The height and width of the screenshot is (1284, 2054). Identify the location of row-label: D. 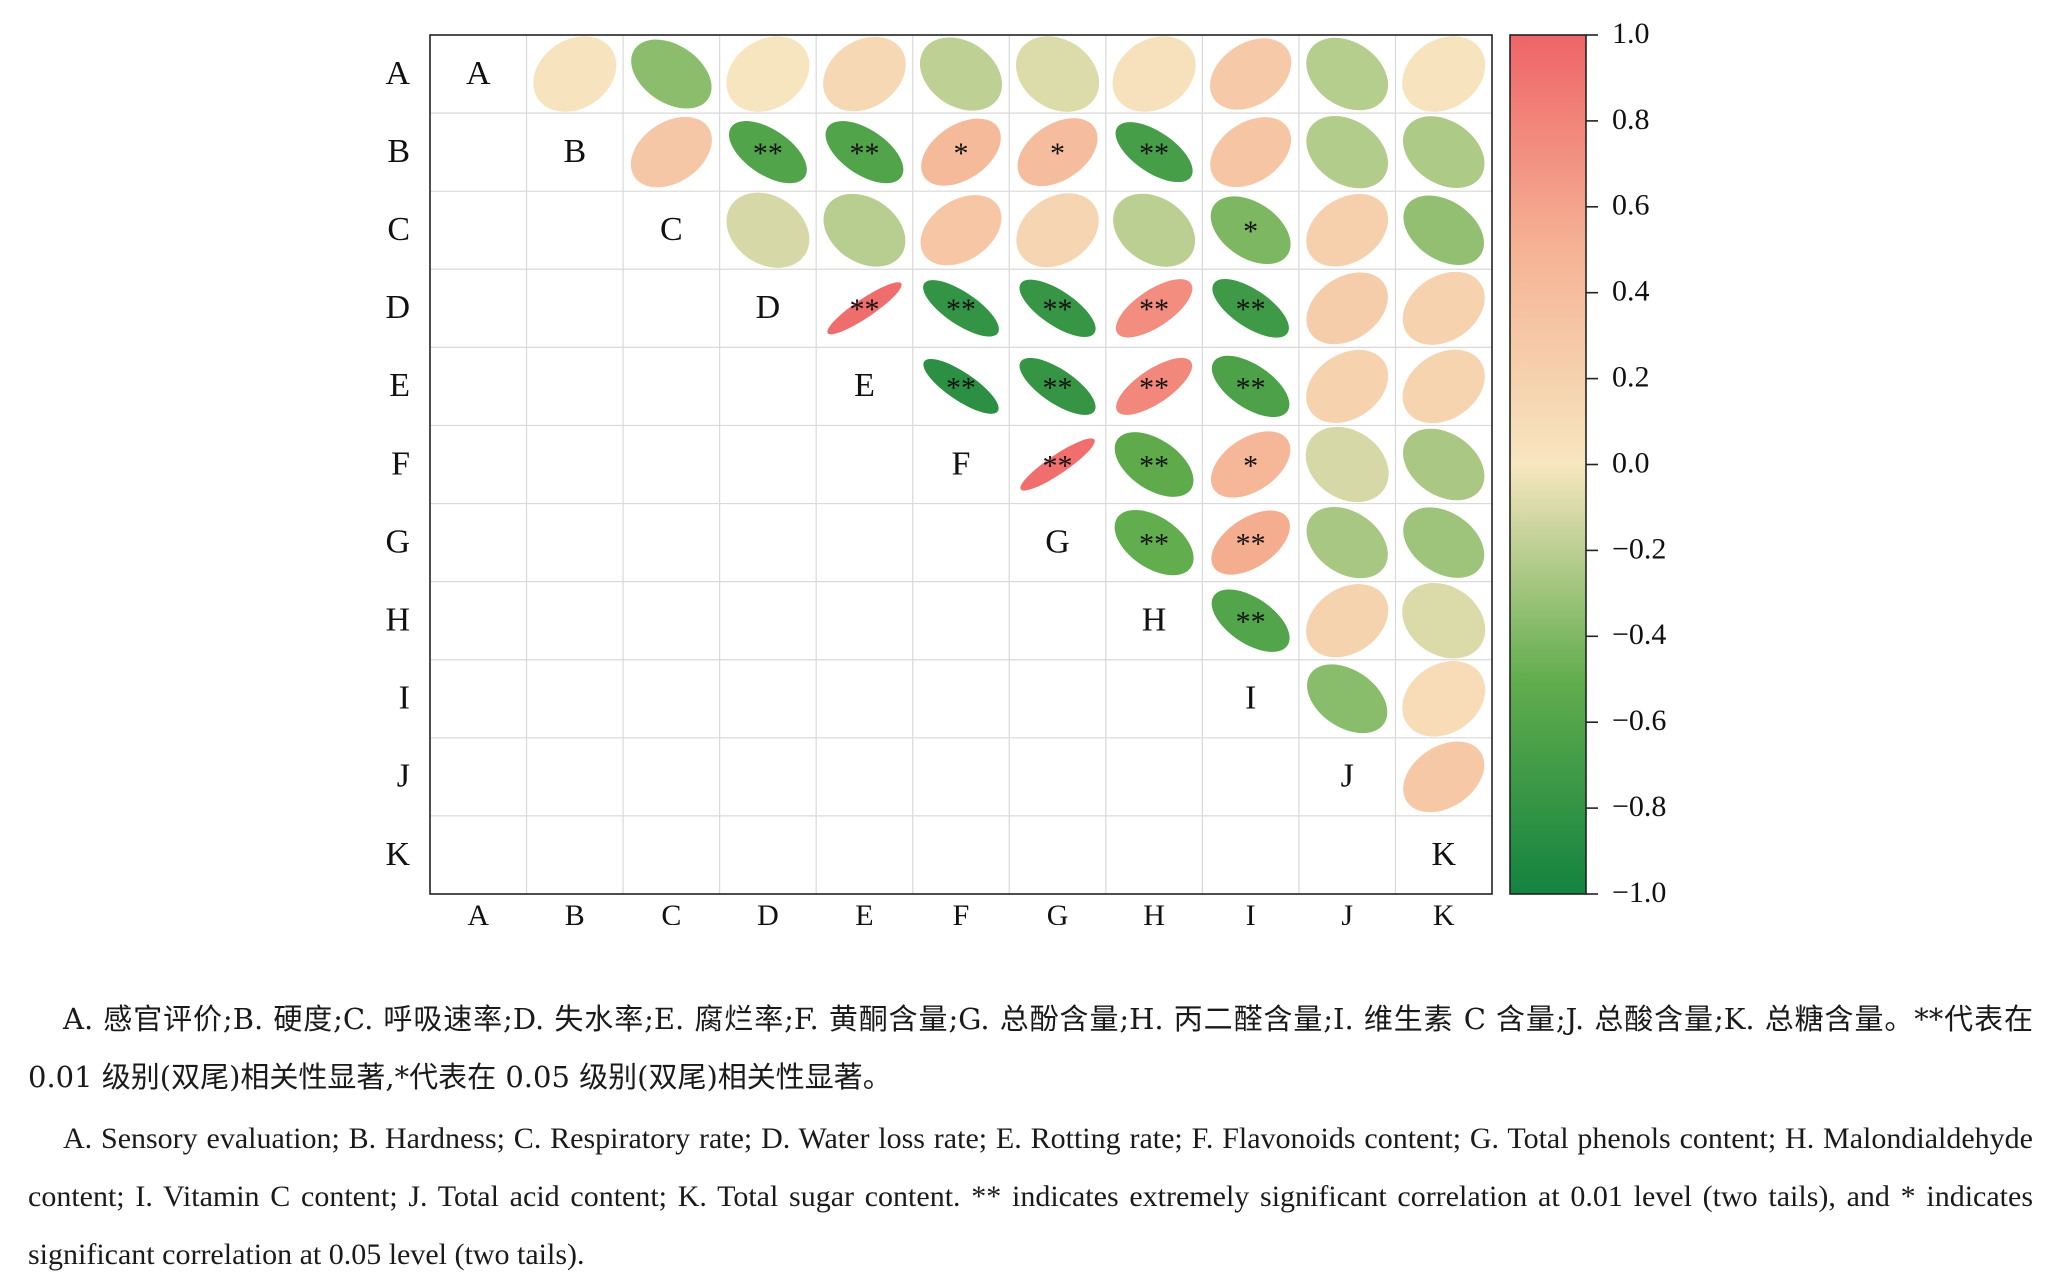
(397, 307).